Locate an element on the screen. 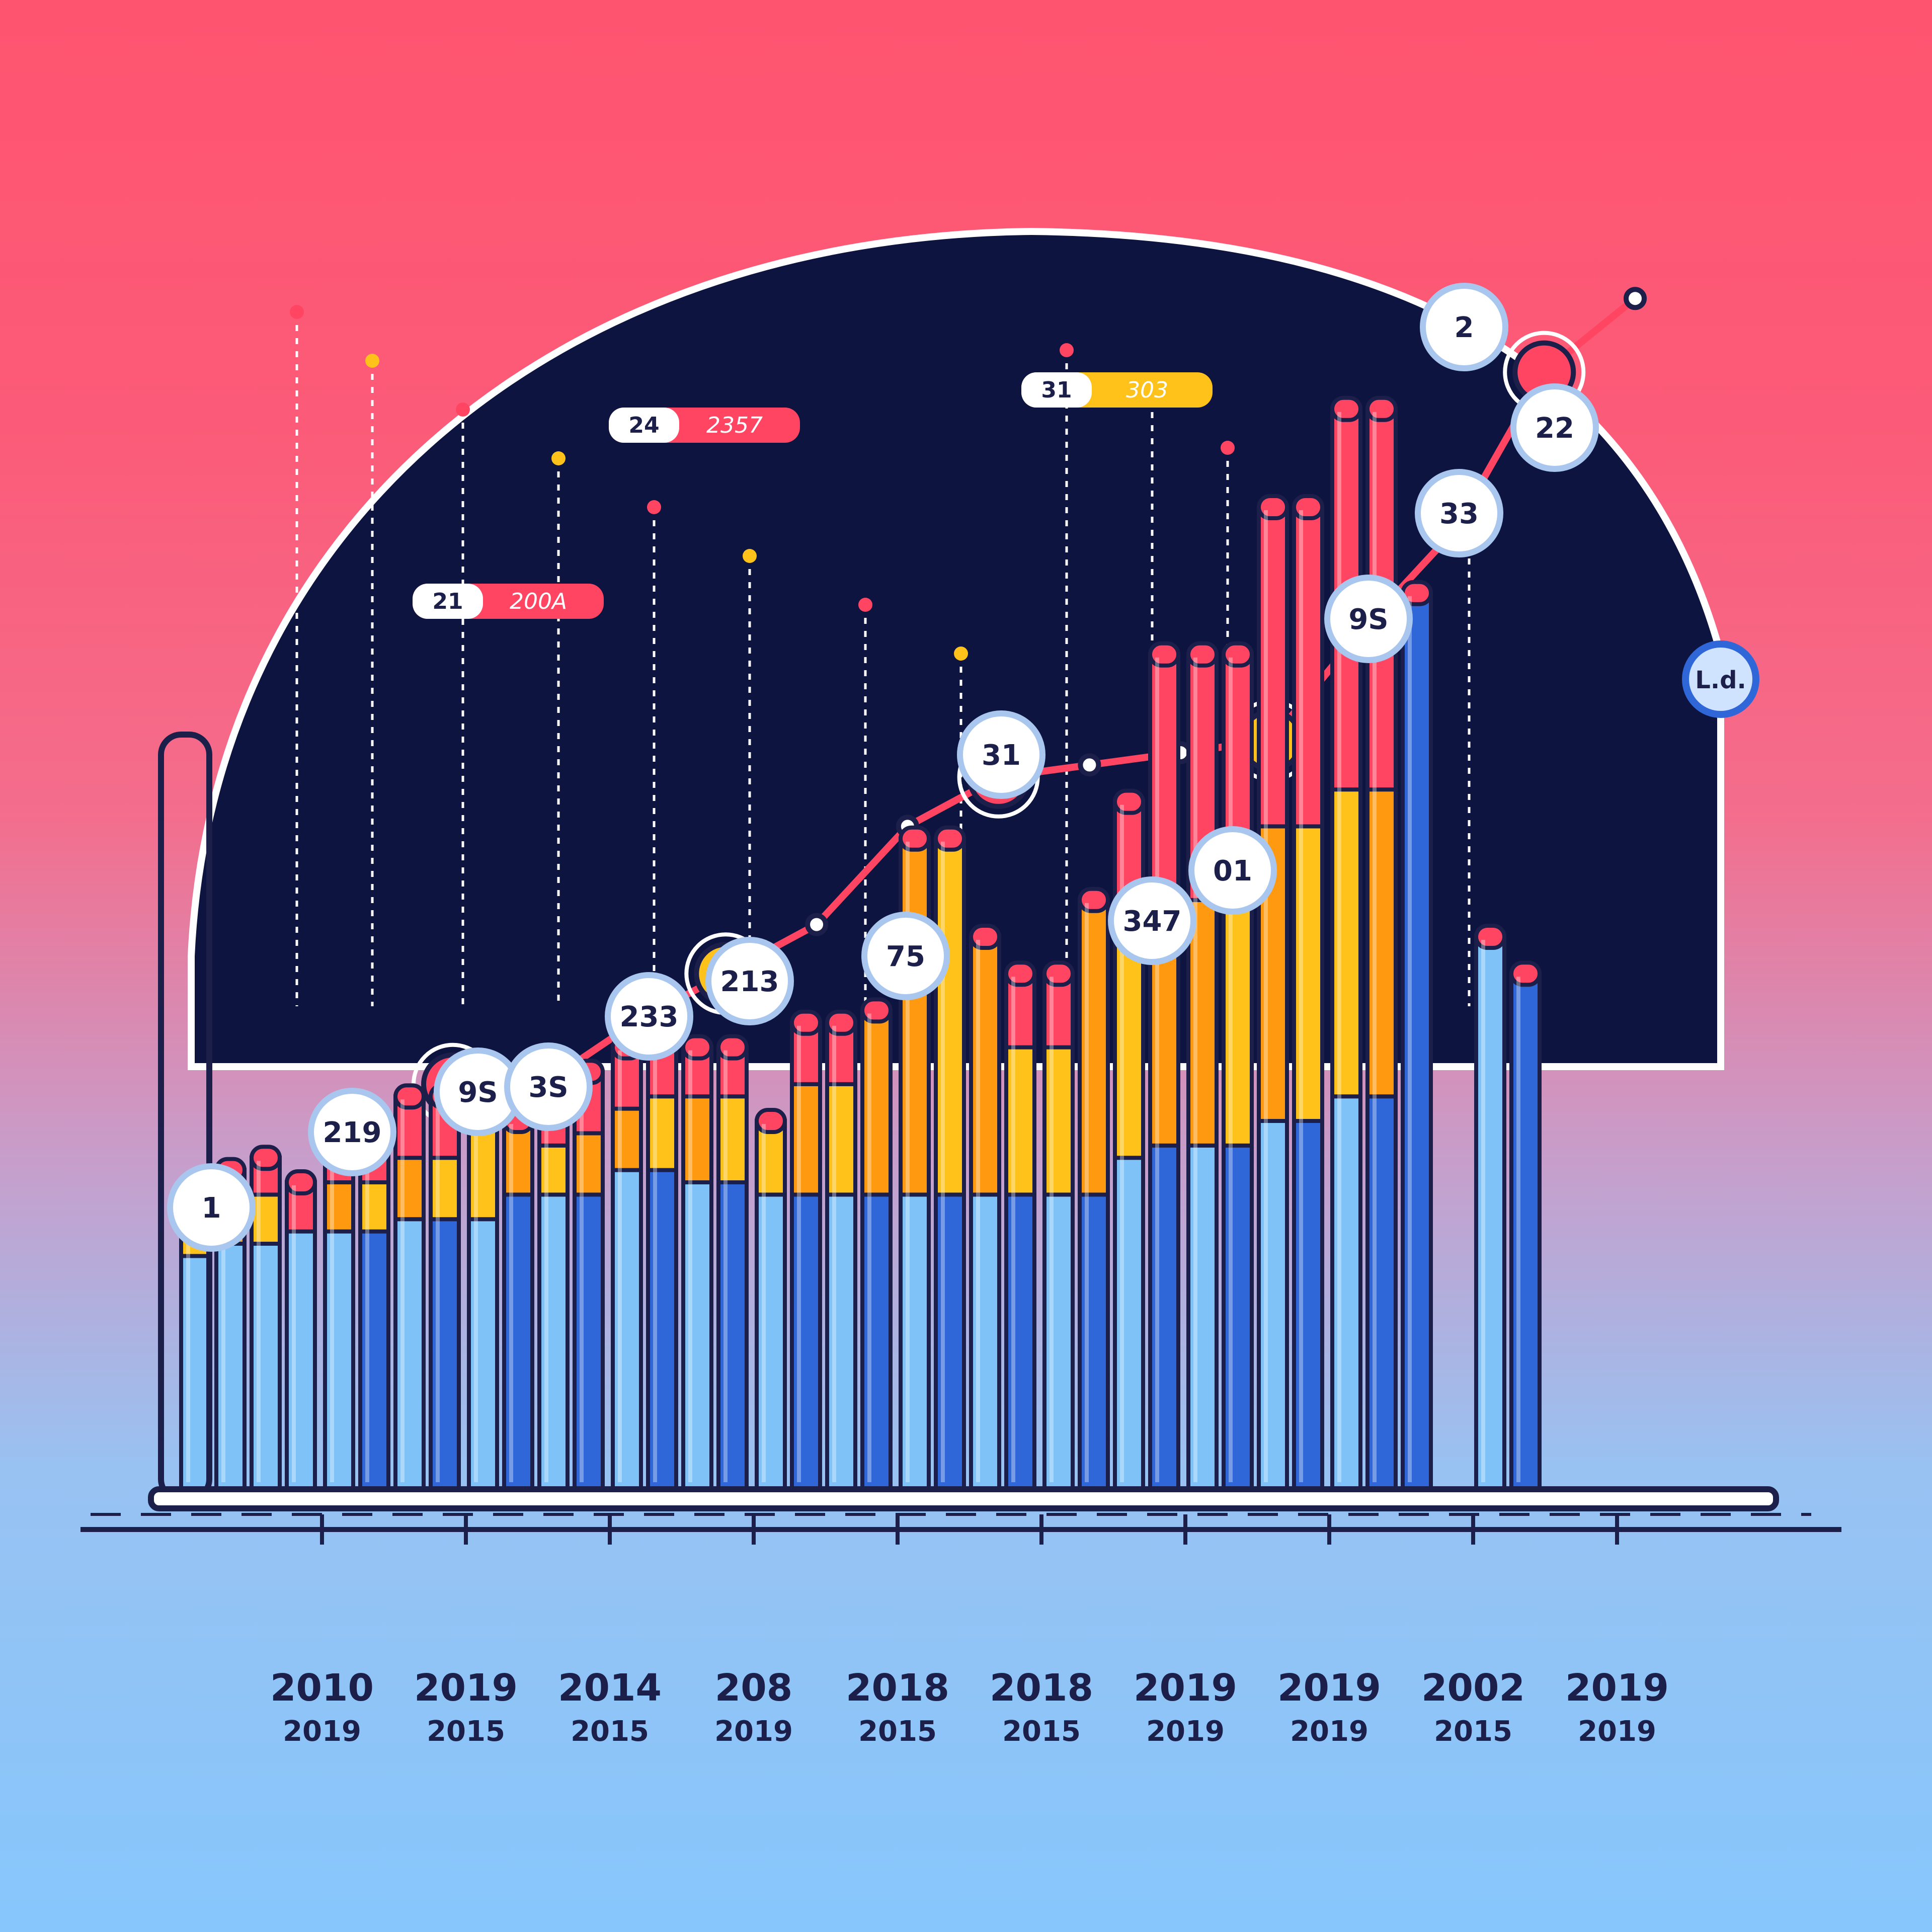 The height and width of the screenshot is (1932, 1932). value-badge-label: 219 is located at coordinates (353, 1132).